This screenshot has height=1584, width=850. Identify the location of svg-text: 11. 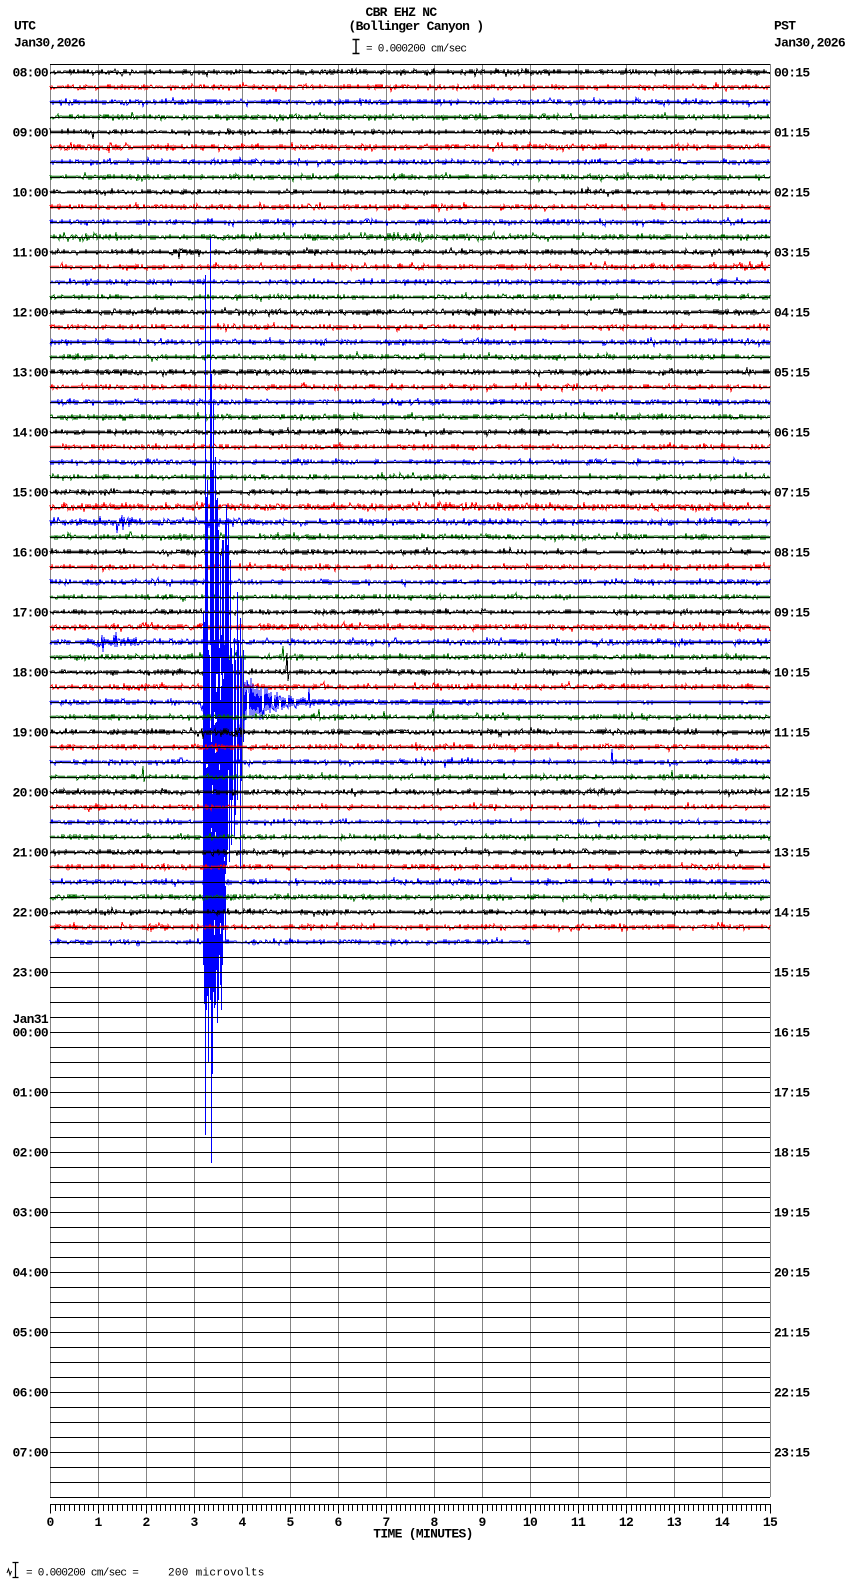
(578, 1522).